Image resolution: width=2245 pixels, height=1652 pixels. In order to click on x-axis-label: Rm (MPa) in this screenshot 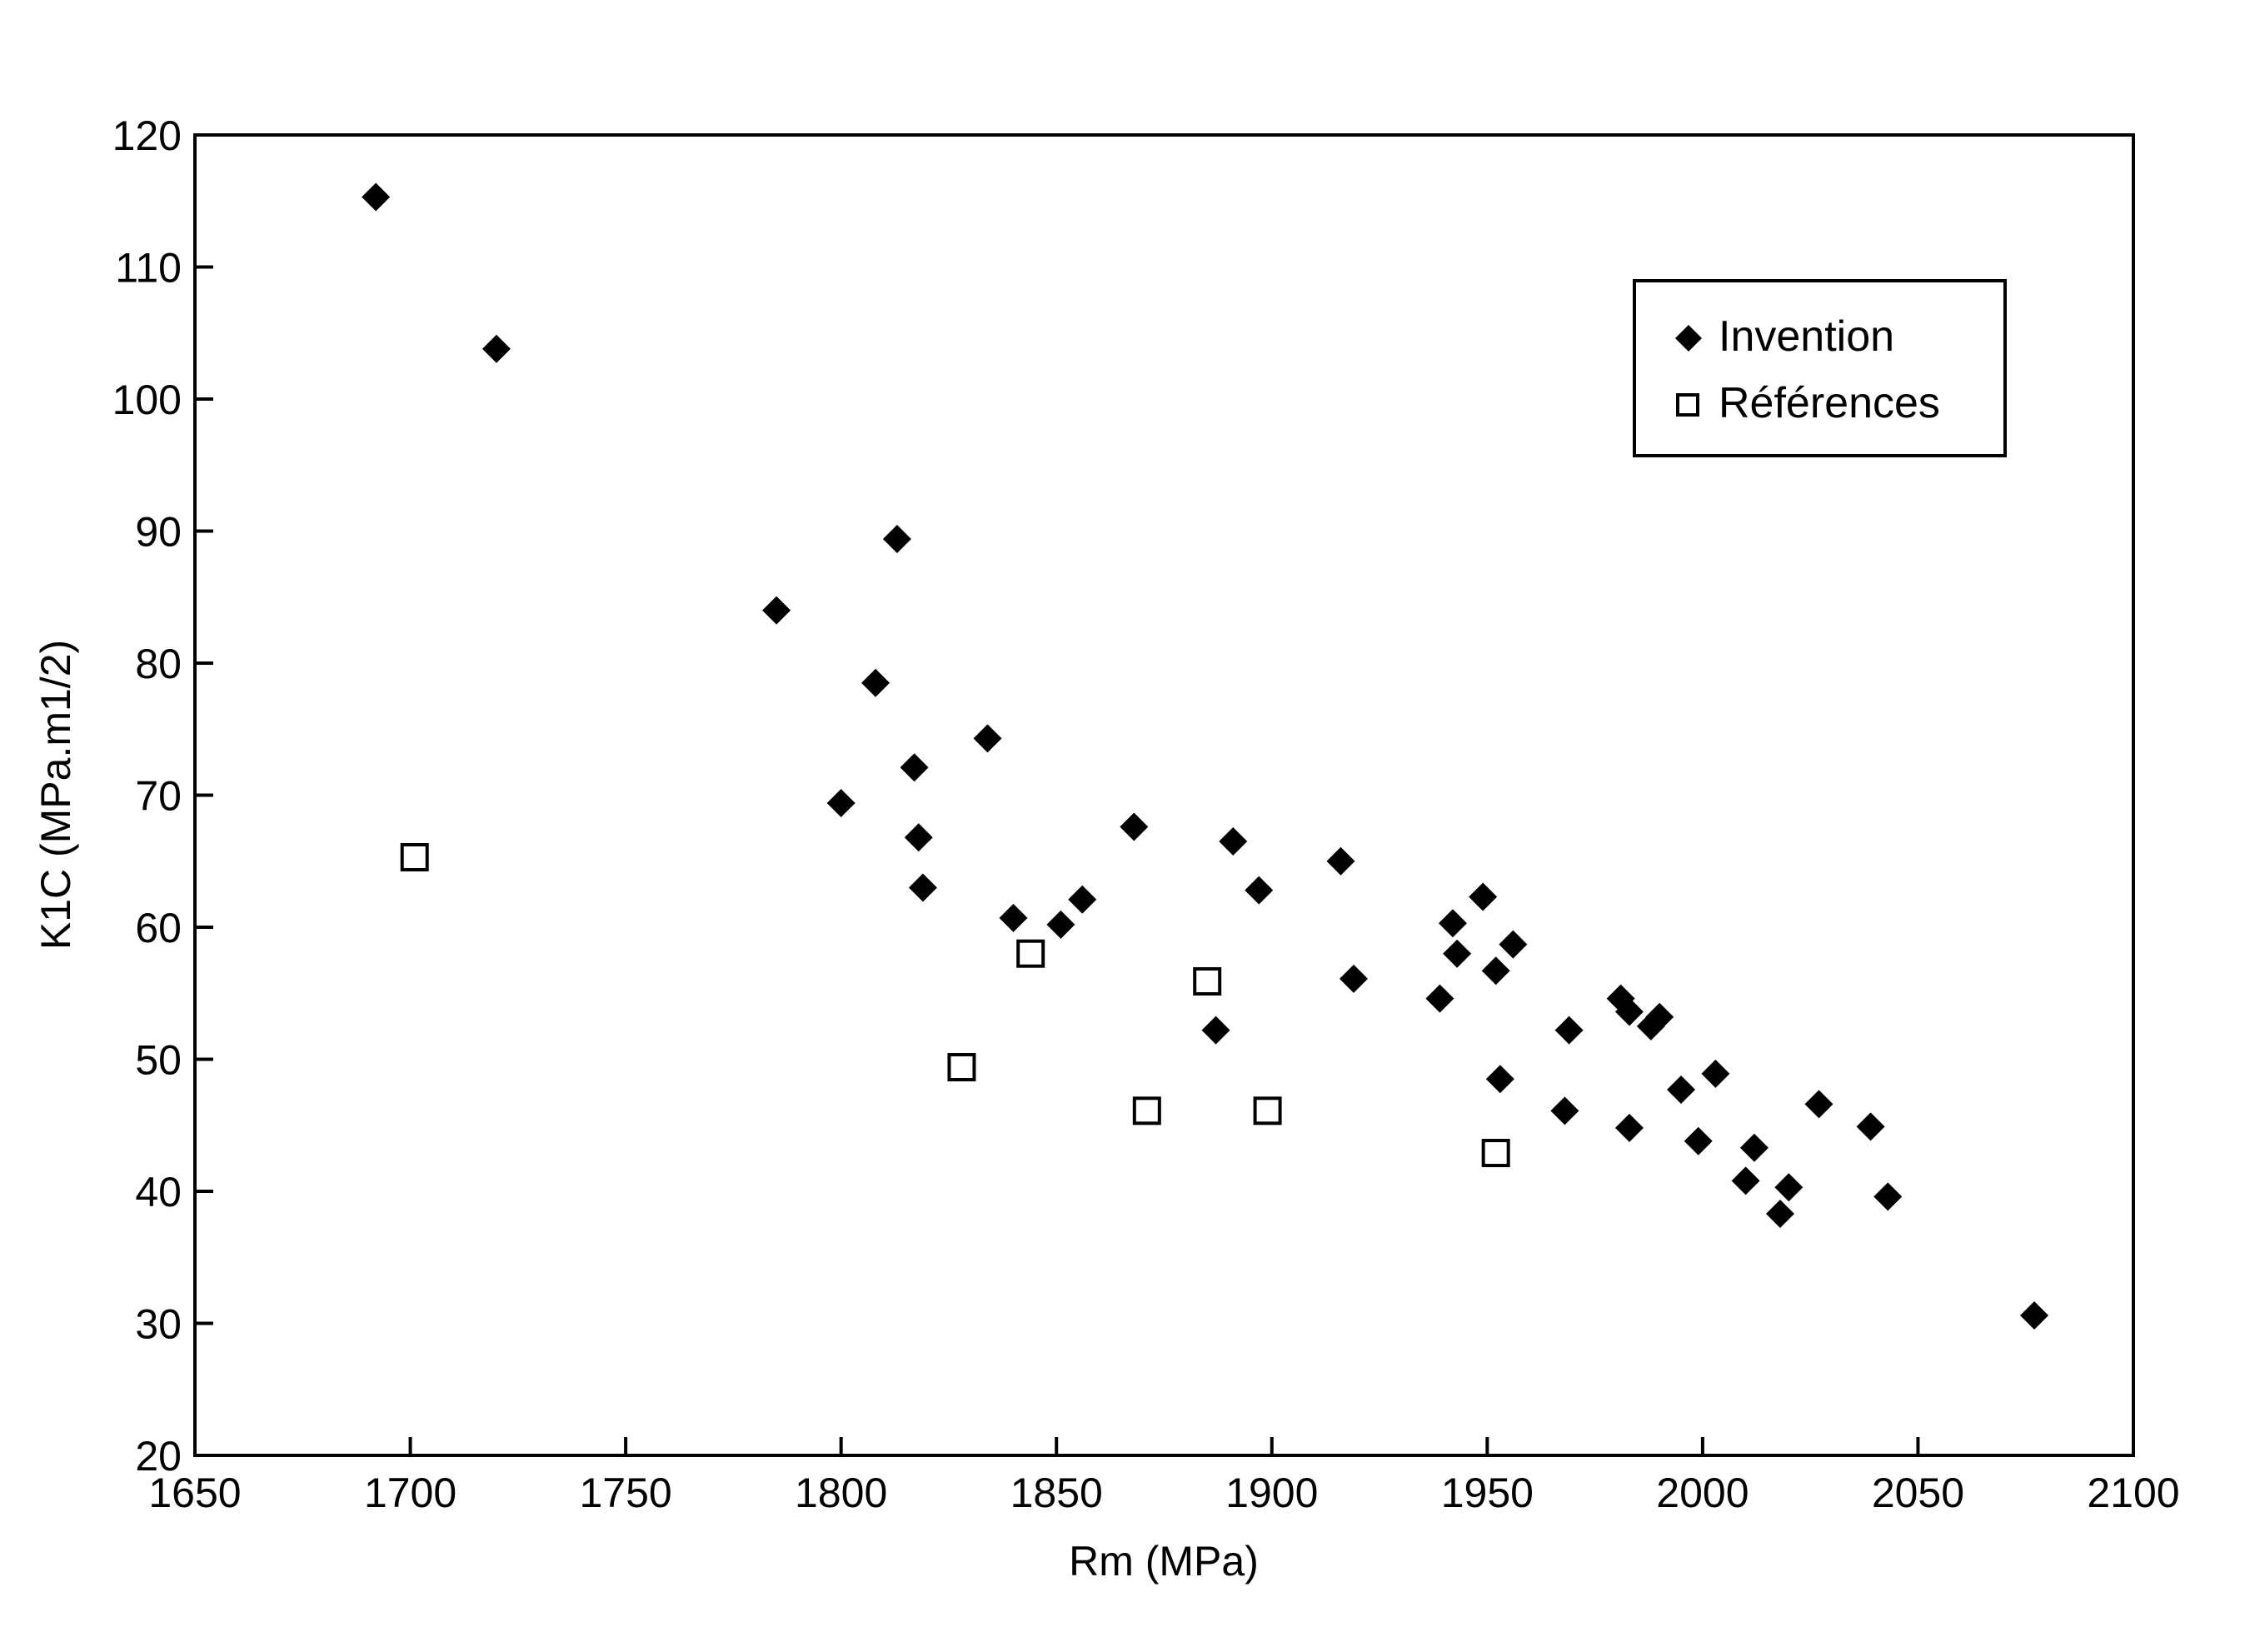, I will do `click(1164, 1561)`.